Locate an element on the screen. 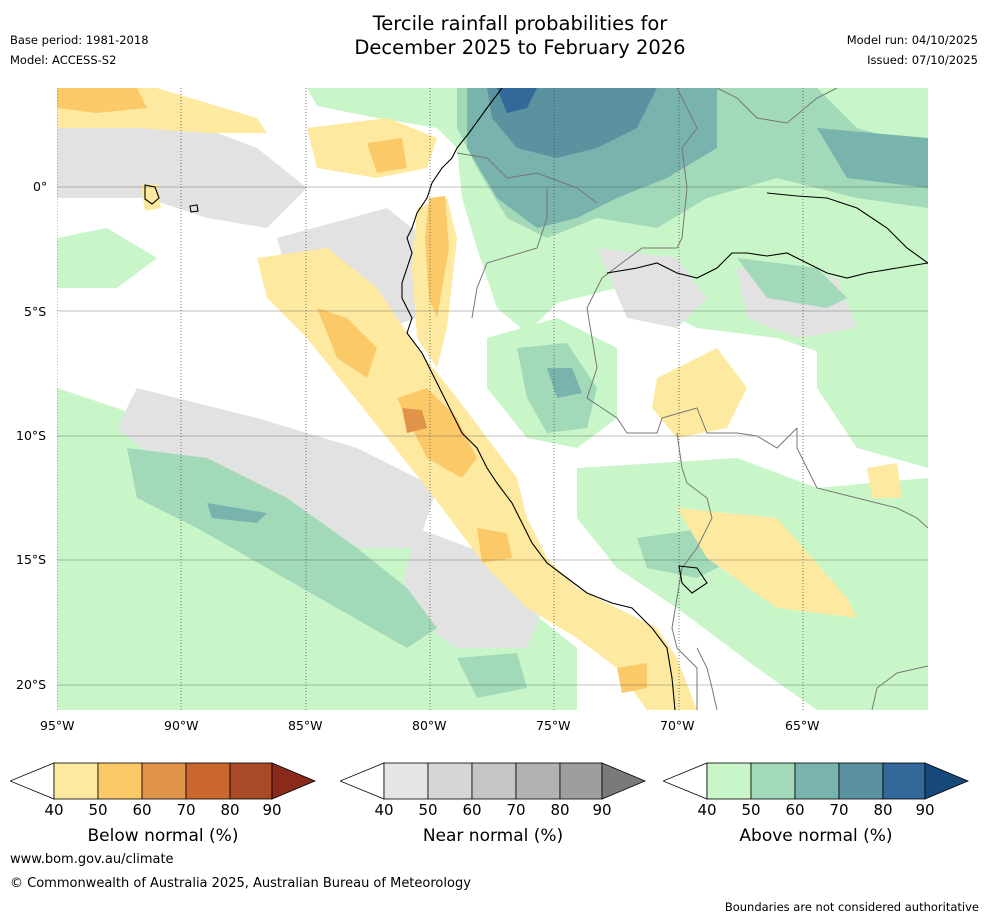 This screenshot has height=919, width=988. lon-label-85w: 85°W is located at coordinates (305, 725).